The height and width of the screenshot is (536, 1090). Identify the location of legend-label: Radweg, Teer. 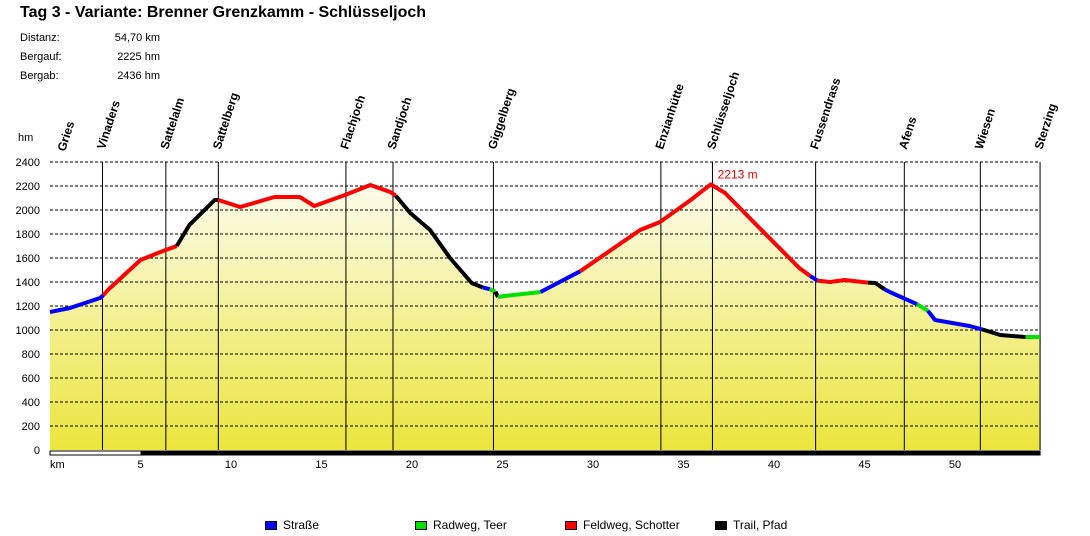
(470, 525).